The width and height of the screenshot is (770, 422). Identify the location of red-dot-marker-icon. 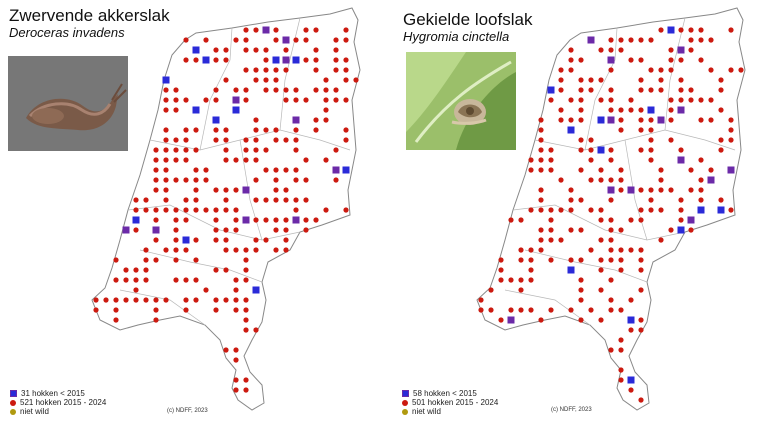
(405, 402).